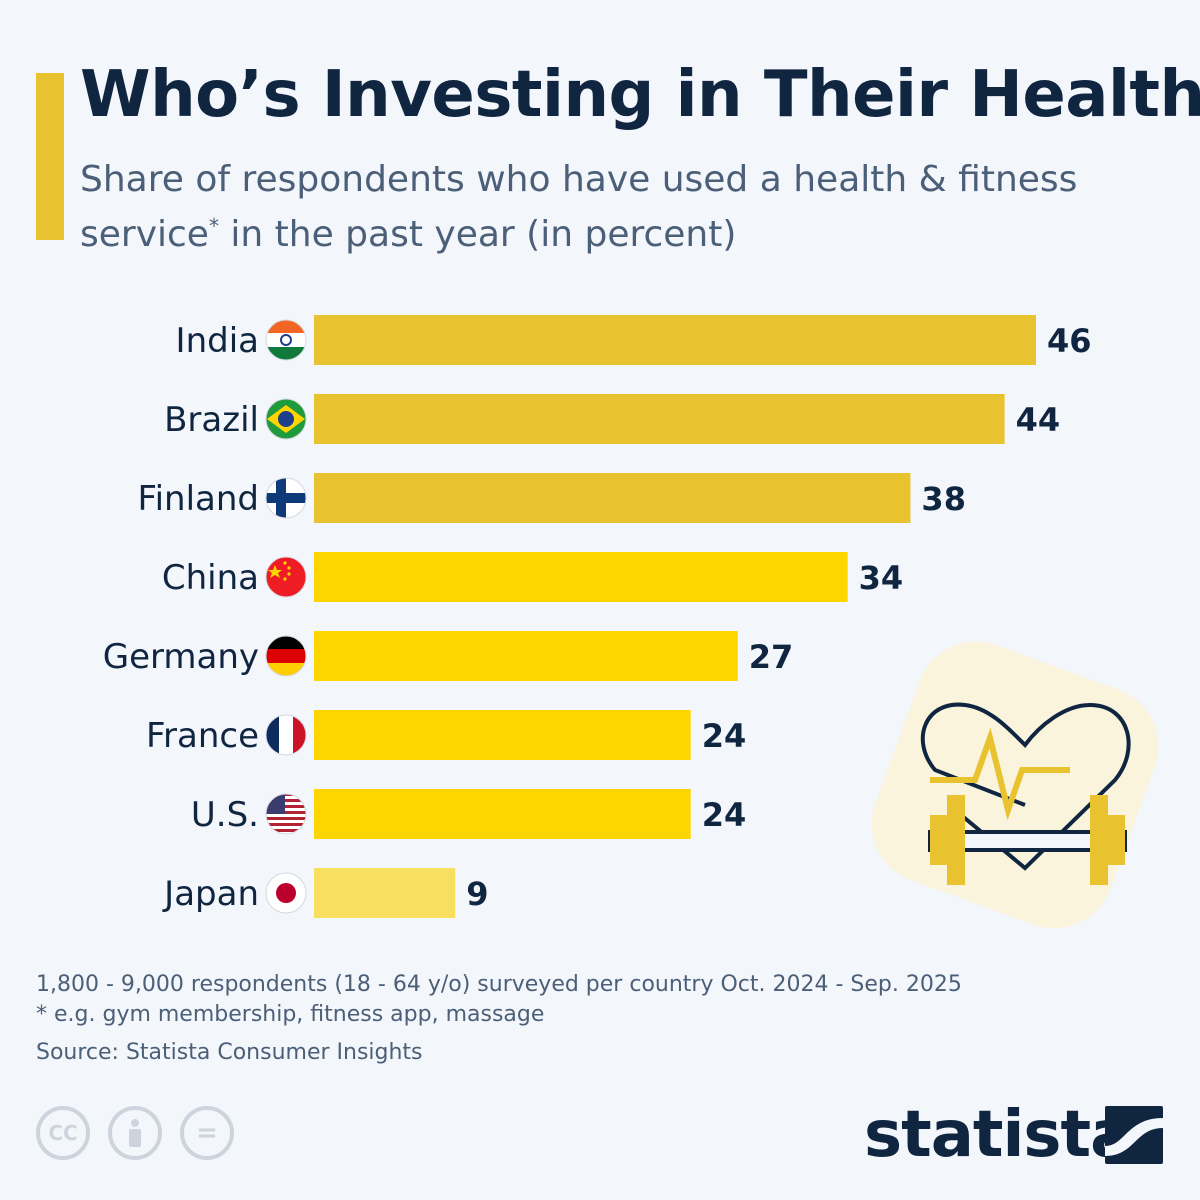 The height and width of the screenshot is (1200, 1200). What do you see at coordinates (943, 499) in the screenshot?
I see `data-label: 38` at bounding box center [943, 499].